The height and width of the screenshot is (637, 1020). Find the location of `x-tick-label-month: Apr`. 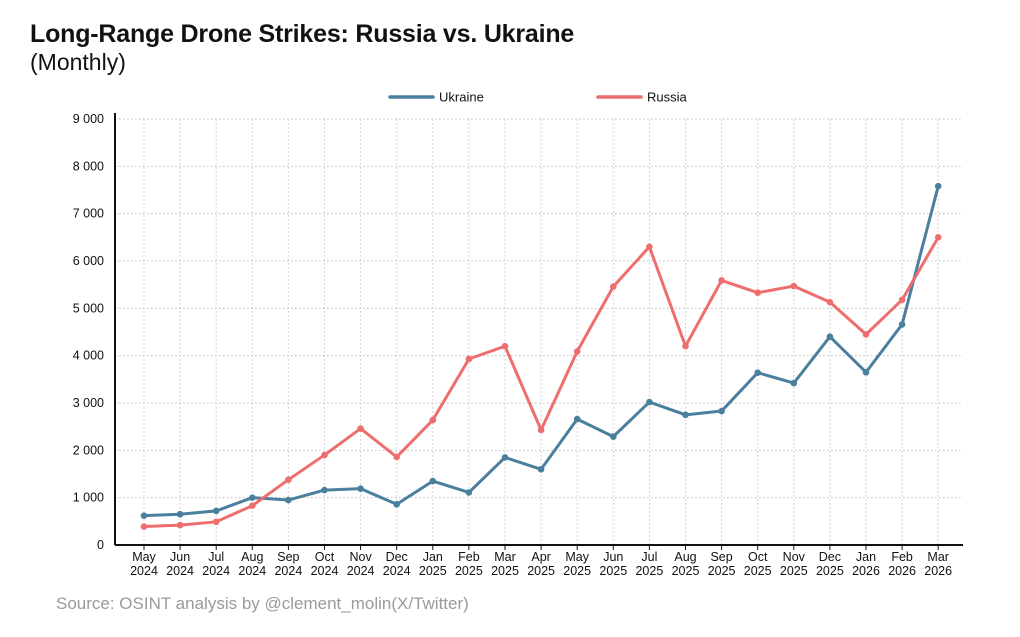

x-tick-label-month: Apr is located at coordinates (540, 557).